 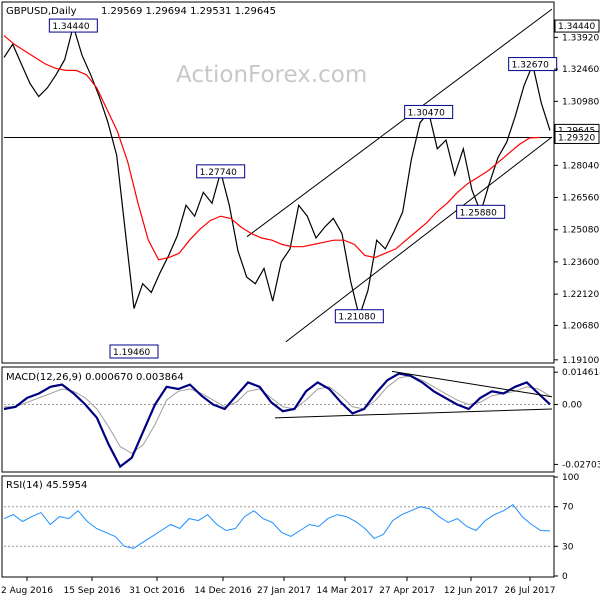 I want to click on macd-line, so click(x=277, y=420).